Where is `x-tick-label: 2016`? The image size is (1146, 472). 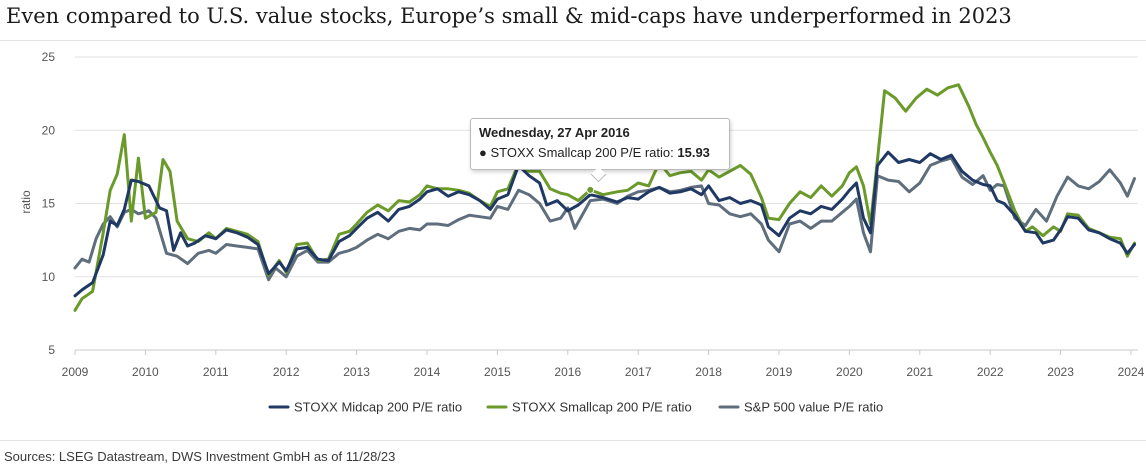
x-tick-label: 2016 is located at coordinates (567, 372).